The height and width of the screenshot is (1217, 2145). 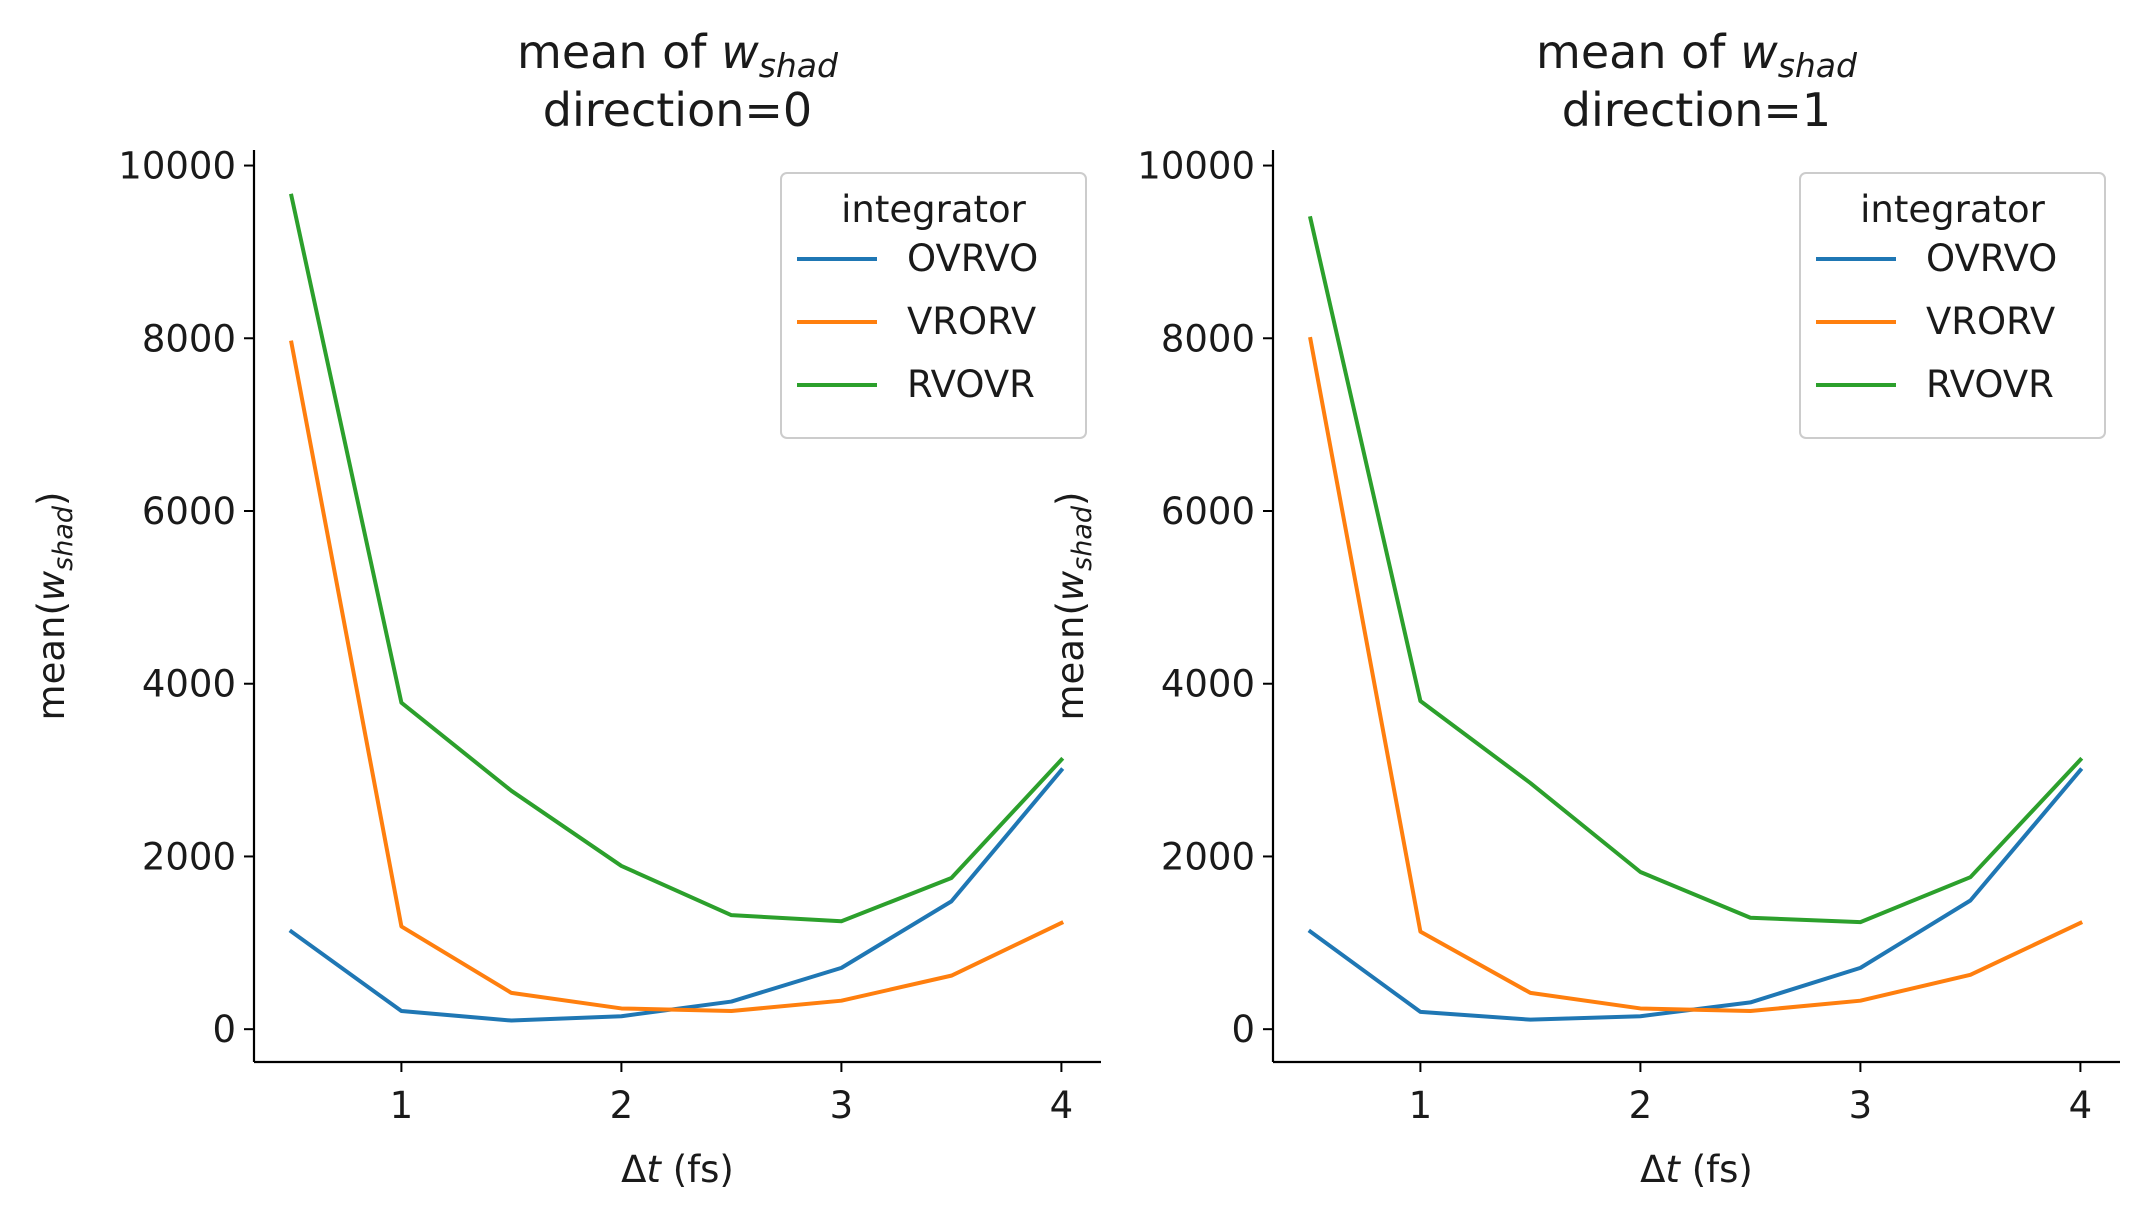 I want to click on series-line-OVRVO, so click(x=676, y=895).